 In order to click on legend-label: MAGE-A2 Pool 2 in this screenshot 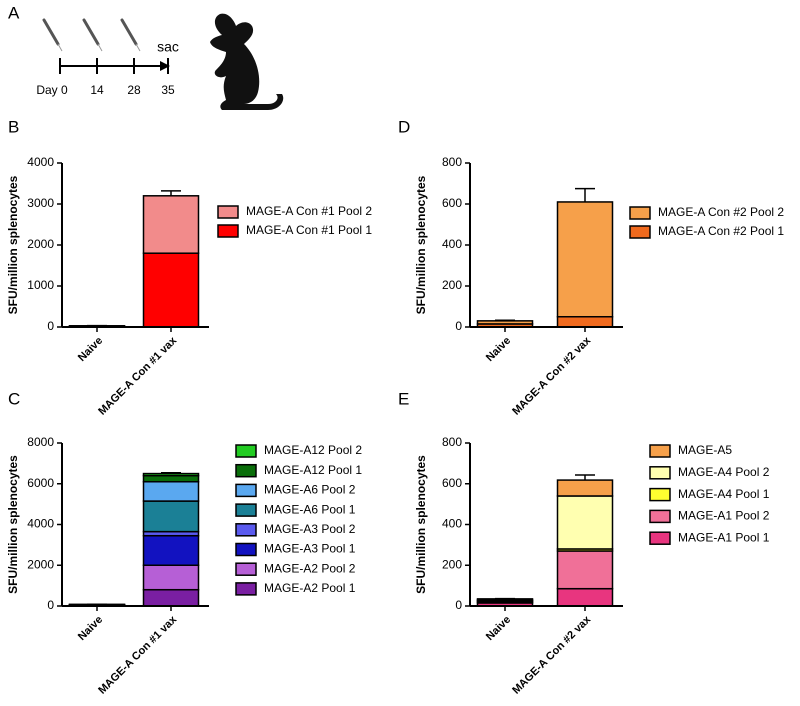, I will do `click(310, 568)`.